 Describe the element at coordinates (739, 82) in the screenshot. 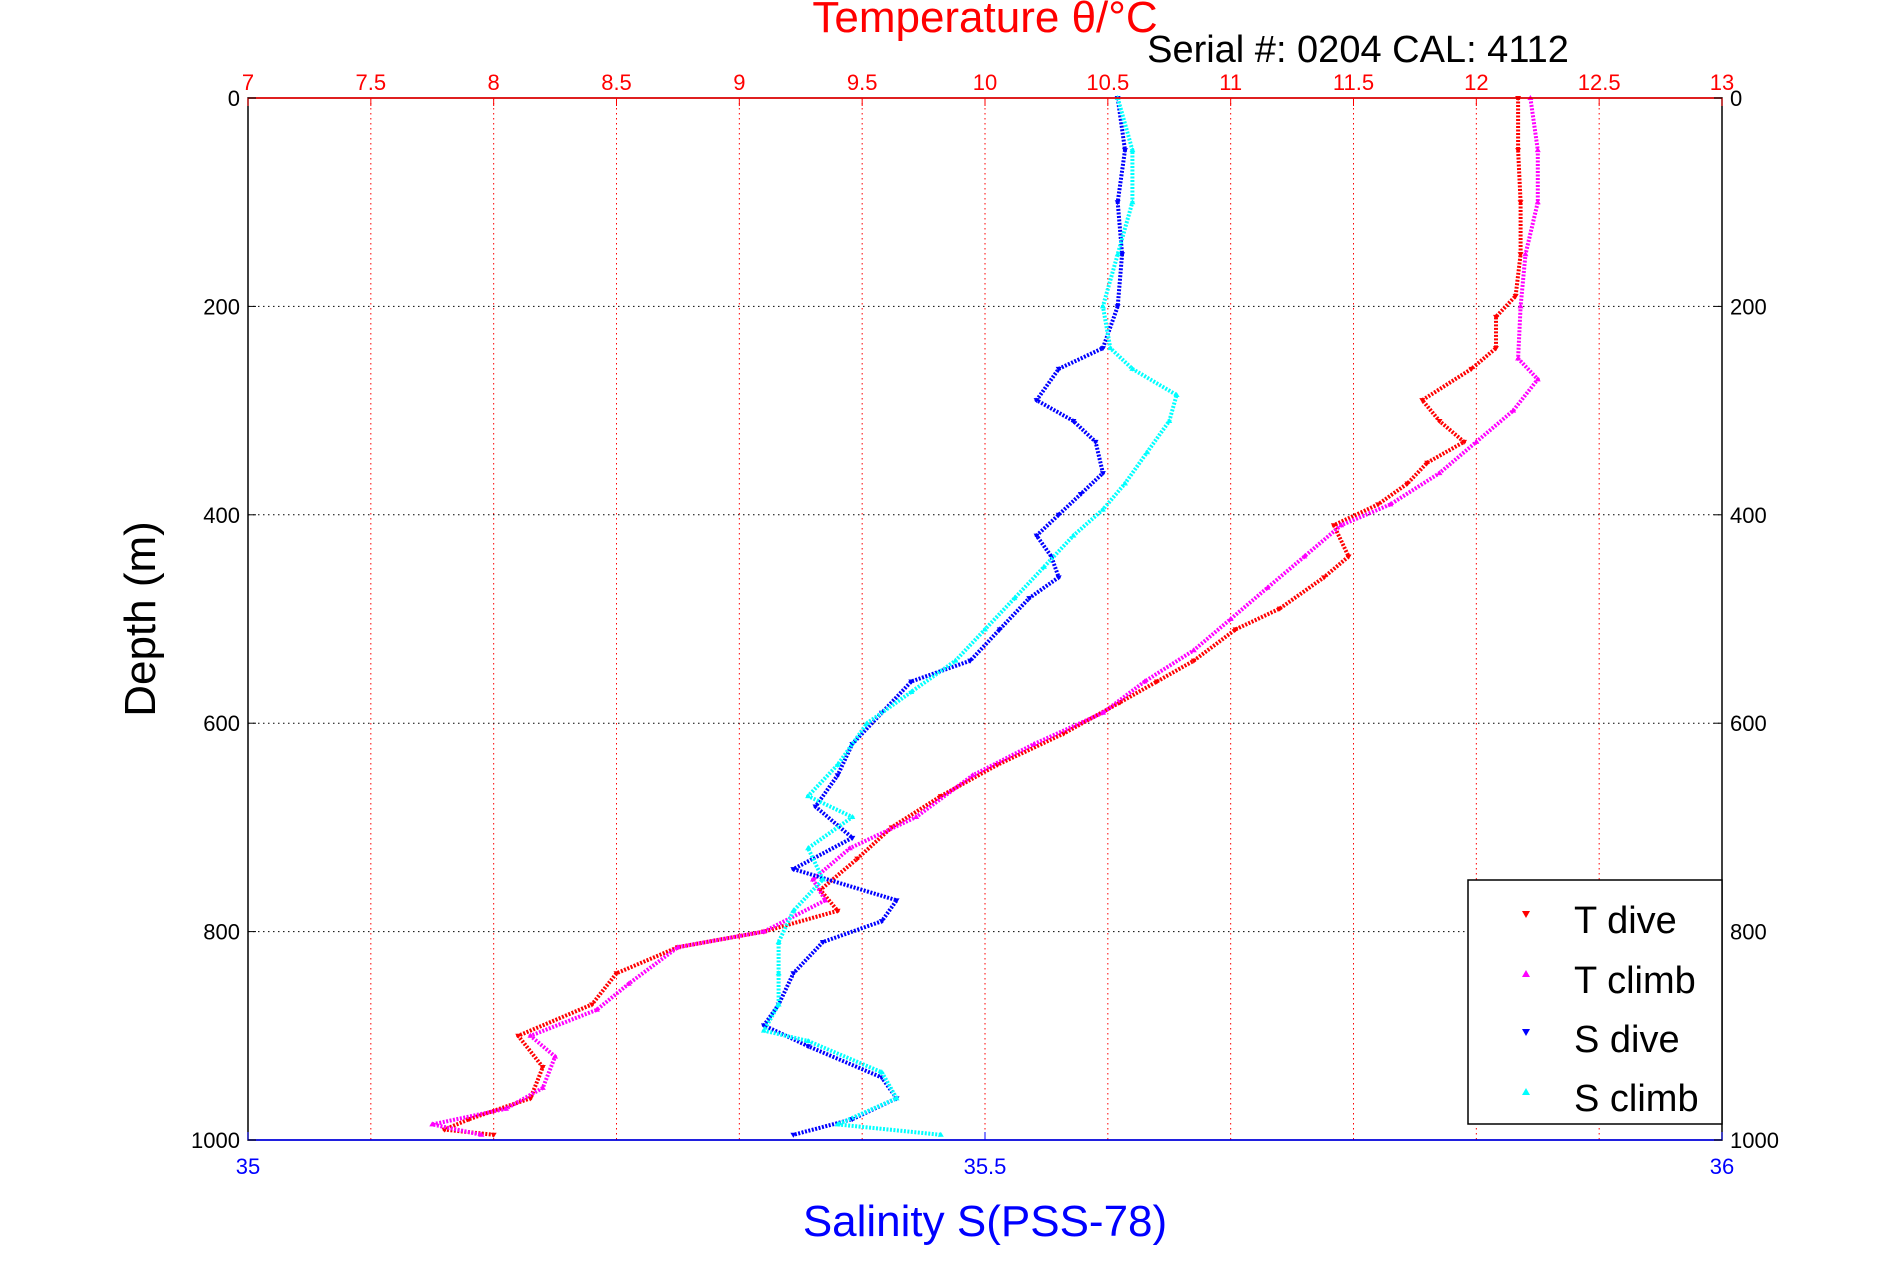

I see `temperature-tick-label: 9` at that location.